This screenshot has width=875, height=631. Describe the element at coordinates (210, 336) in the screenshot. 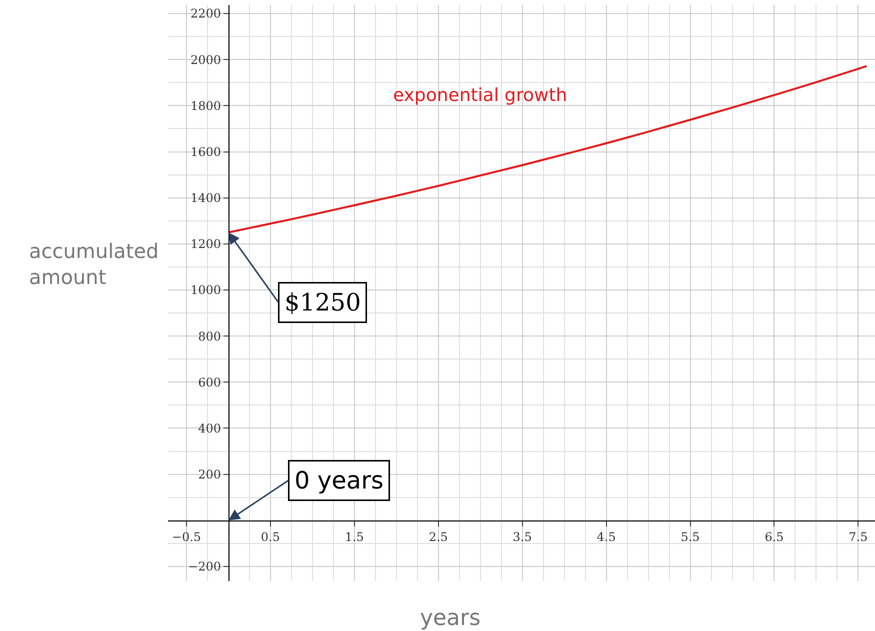

I see `y-tick-label: 800` at that location.